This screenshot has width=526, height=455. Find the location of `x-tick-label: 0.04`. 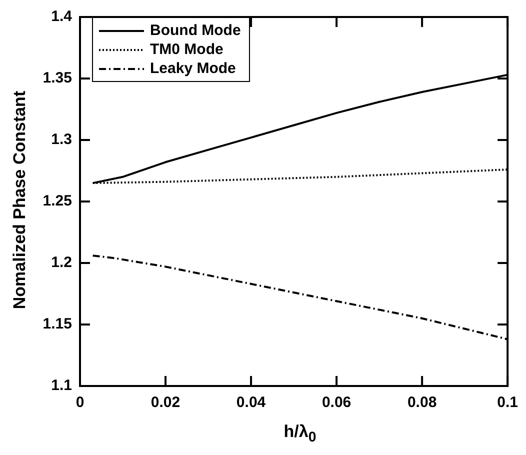

x-tick-label: 0.04 is located at coordinates (251, 403).